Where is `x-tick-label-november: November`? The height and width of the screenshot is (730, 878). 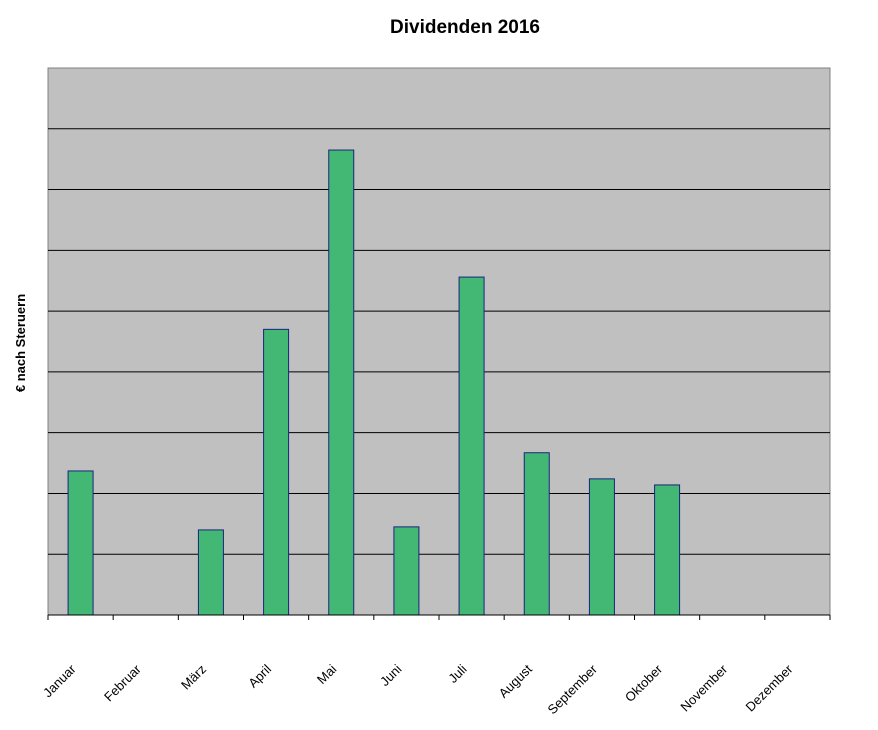
x-tick-label-november: November is located at coordinates (703, 687).